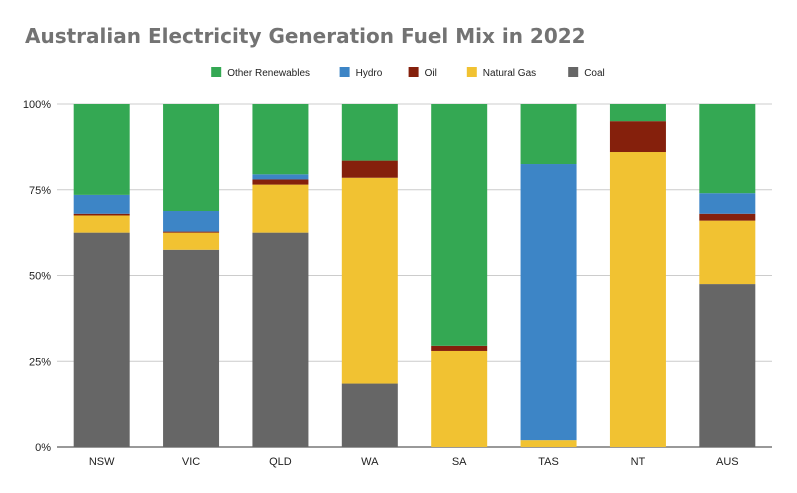 Image resolution: width=797 pixels, height=493 pixels. Describe the element at coordinates (191, 462) in the screenshot. I see `x-tick-label: VIC` at that location.